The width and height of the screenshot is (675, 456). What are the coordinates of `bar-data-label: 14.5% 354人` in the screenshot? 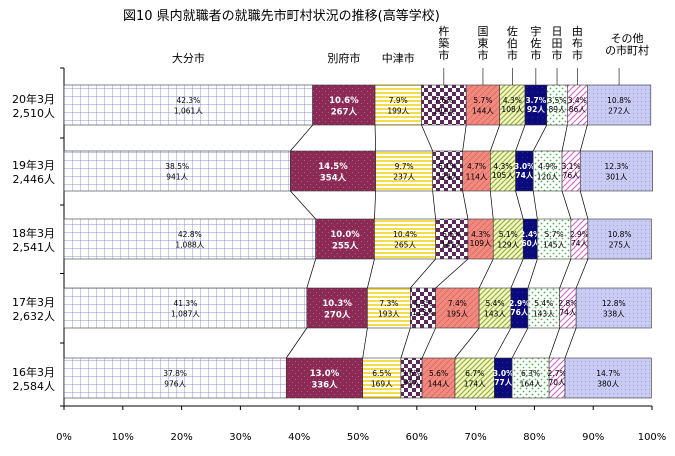 It's located at (333, 173).